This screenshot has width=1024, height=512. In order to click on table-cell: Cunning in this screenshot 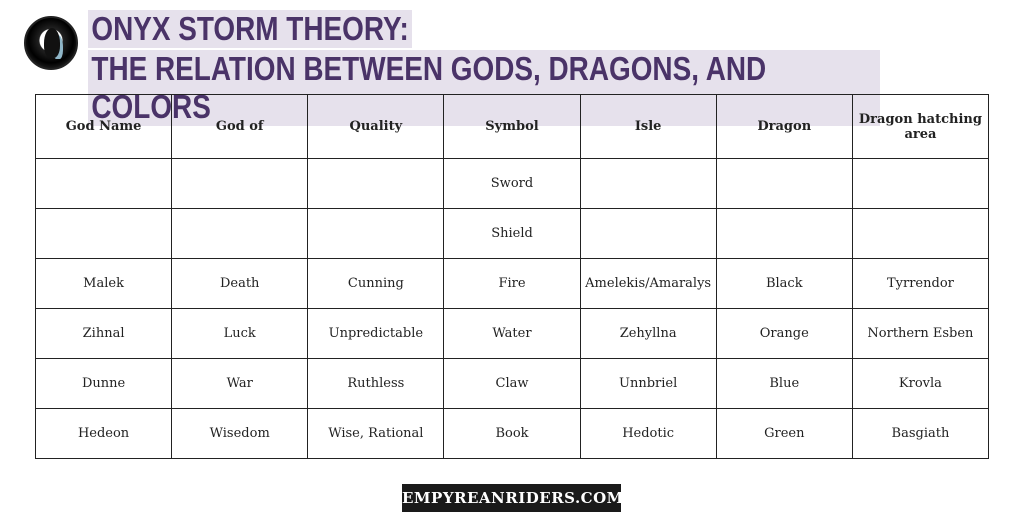, I will do `click(376, 283)`.